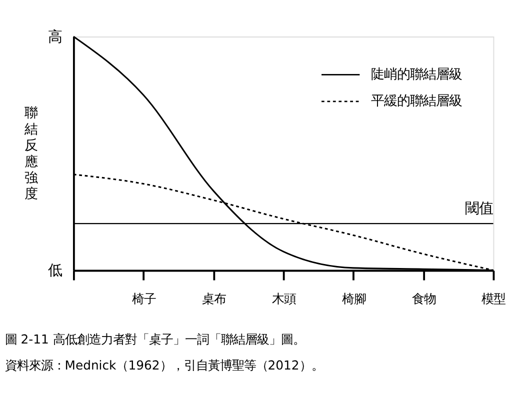  Describe the element at coordinates (144, 298) in the screenshot. I see `x-tick-label: 椅子` at that location.